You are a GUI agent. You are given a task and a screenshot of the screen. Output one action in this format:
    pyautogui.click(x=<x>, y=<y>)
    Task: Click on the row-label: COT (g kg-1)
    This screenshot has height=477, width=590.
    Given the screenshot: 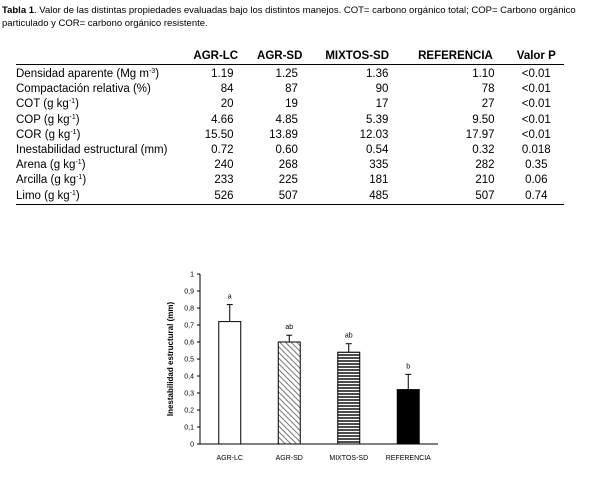 What is the action you would take?
    pyautogui.click(x=100, y=104)
    